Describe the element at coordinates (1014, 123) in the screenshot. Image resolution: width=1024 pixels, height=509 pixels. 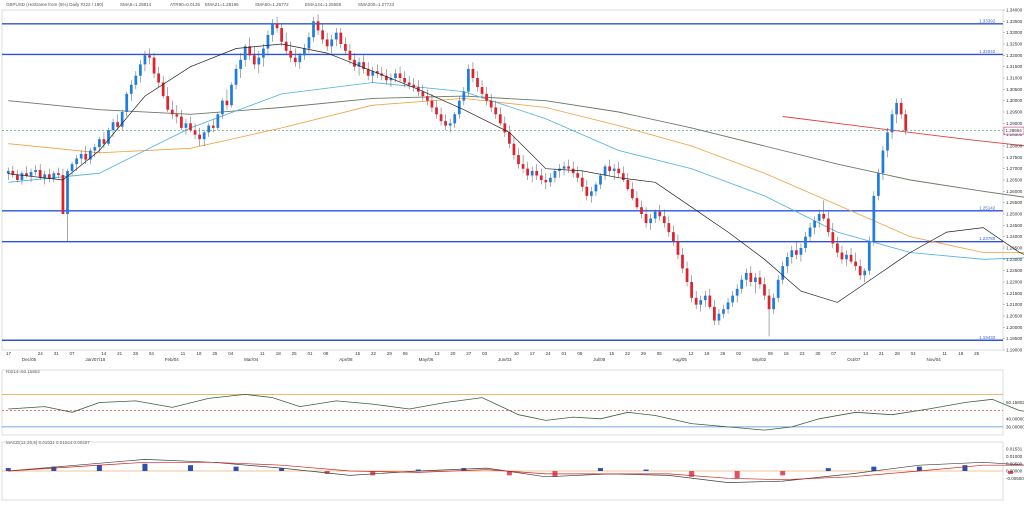
I see `y-tick-label: 1.29000` at that location.